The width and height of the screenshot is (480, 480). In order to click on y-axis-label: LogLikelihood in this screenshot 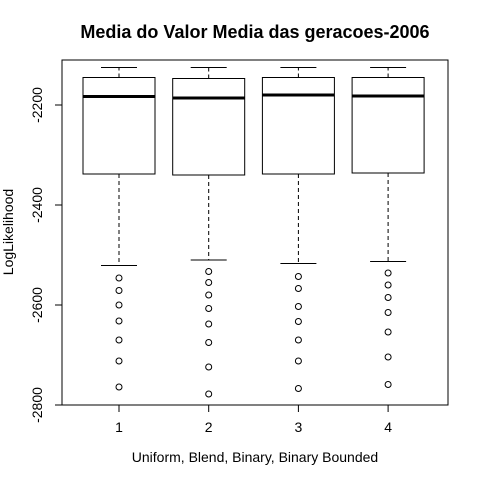, I will do `click(8, 232)`.